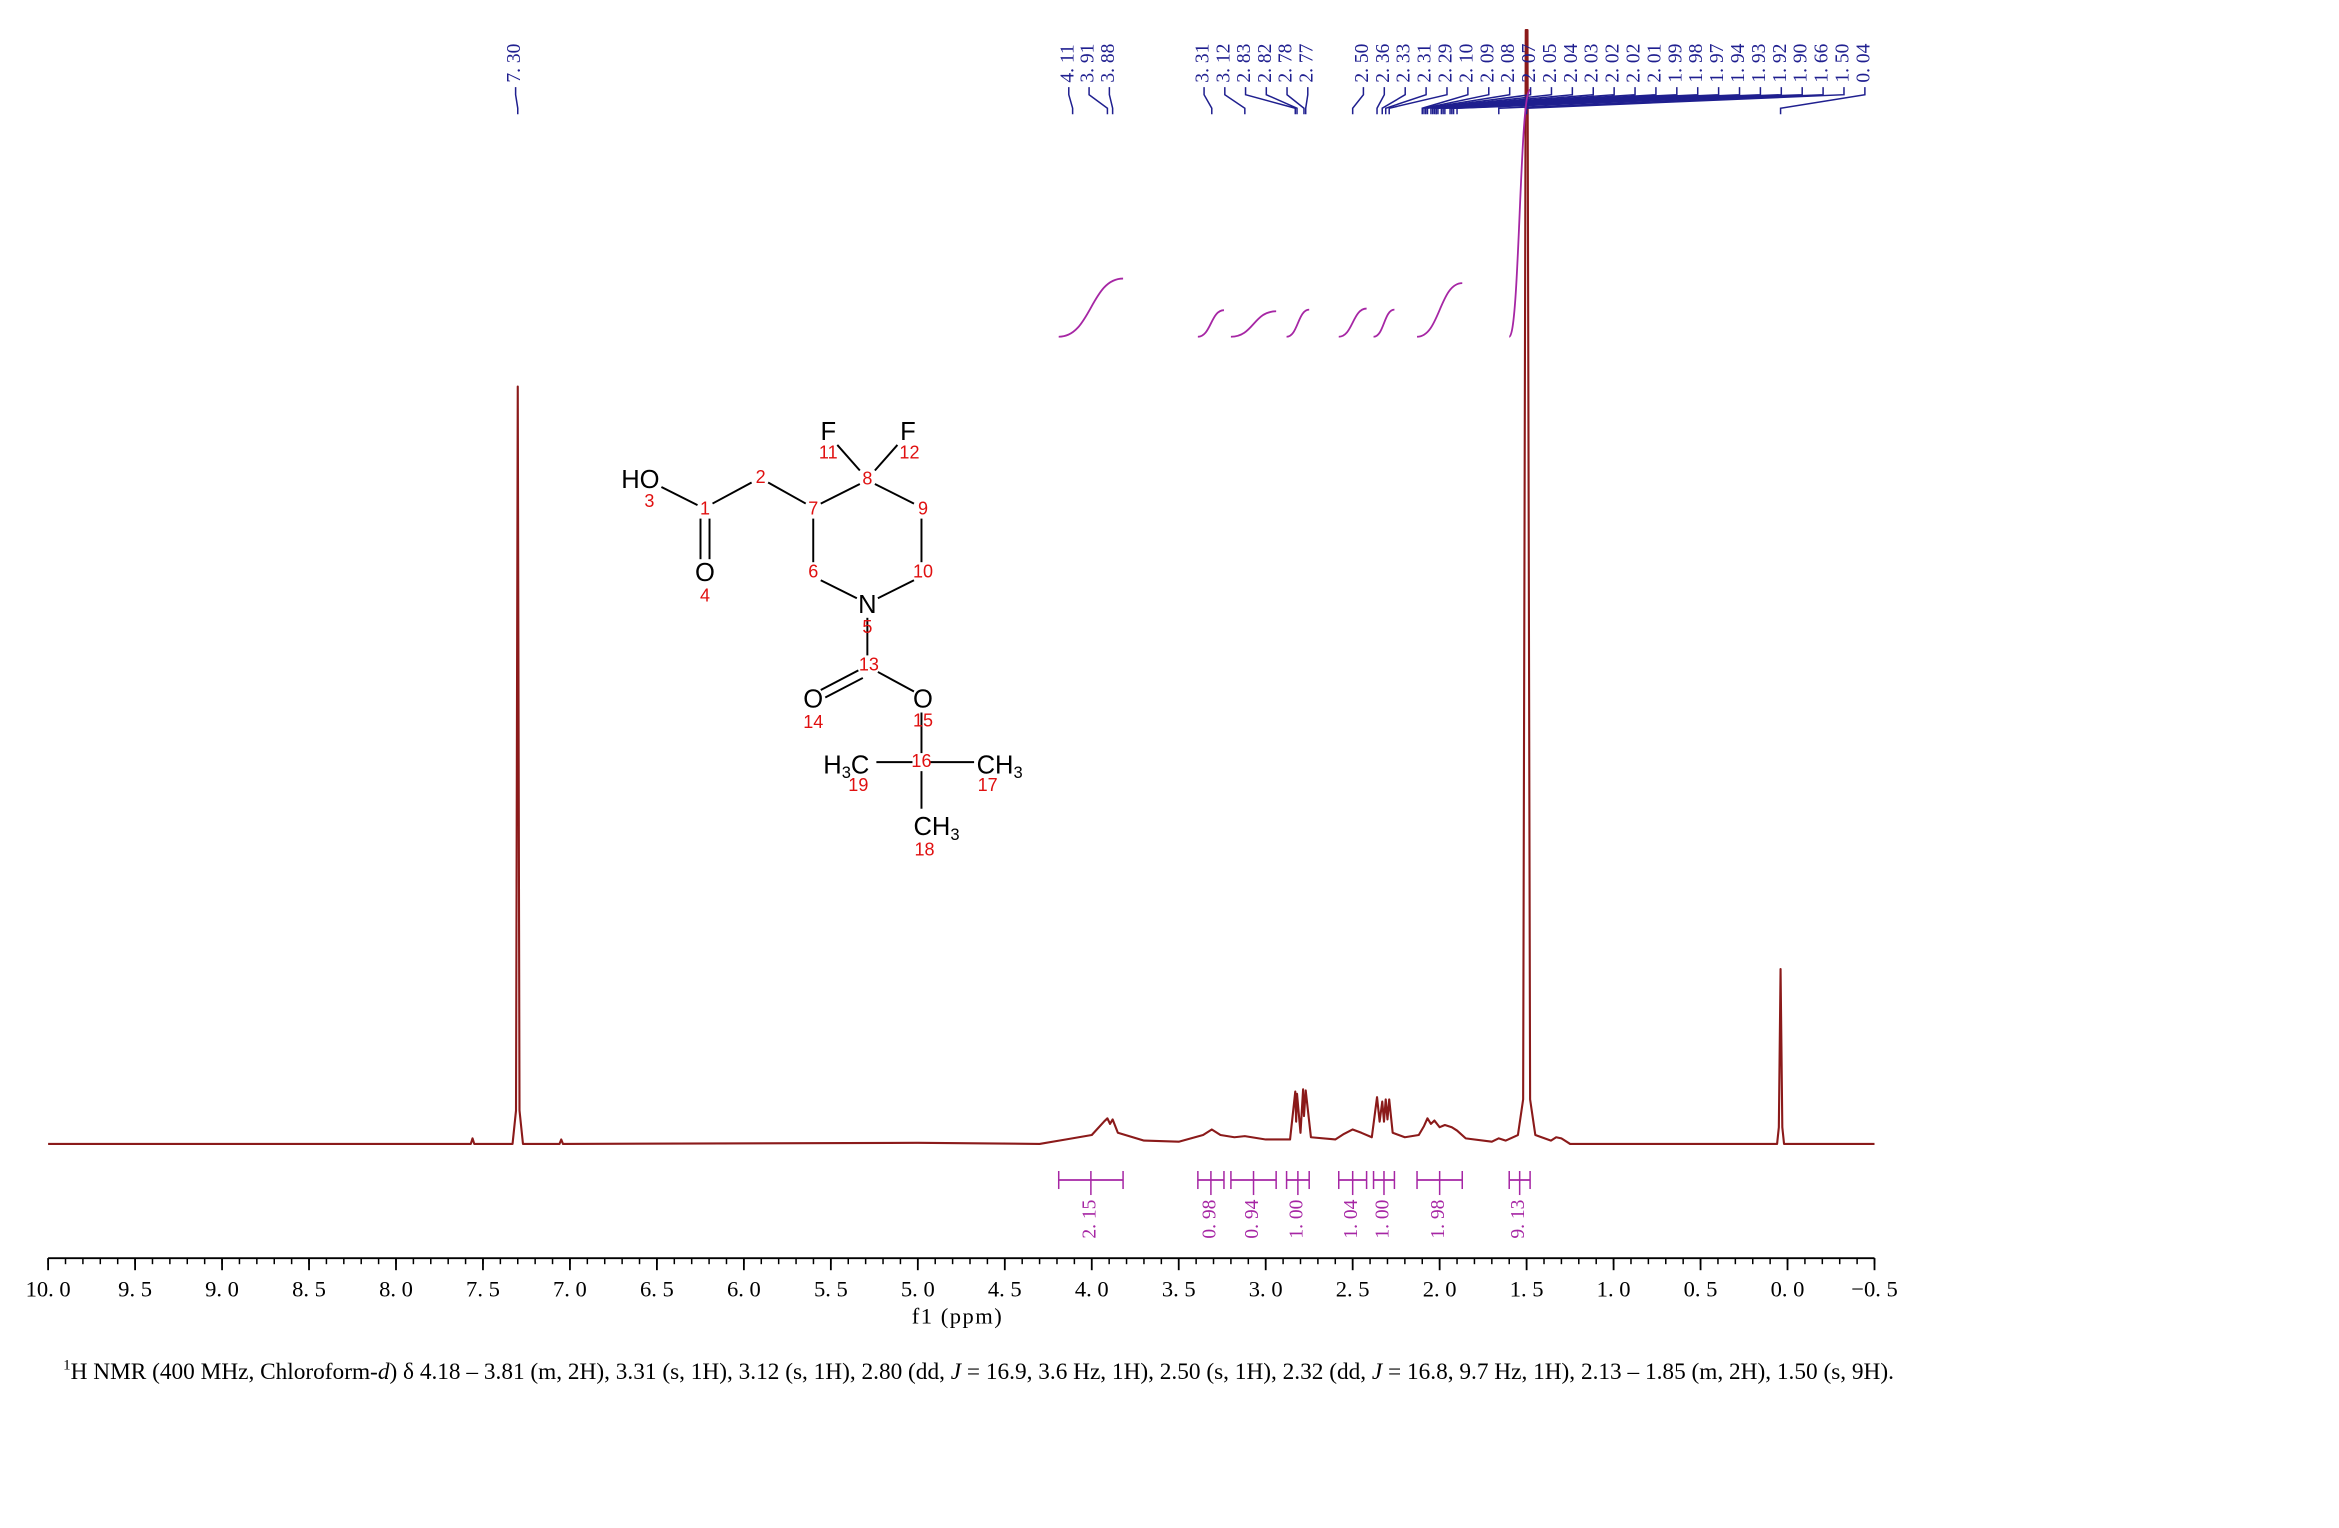 Image resolution: width=2339 pixels, height=1528 pixels. What do you see at coordinates (1252, 1218) in the screenshot?
I see `integral-label: 0. 94` at bounding box center [1252, 1218].